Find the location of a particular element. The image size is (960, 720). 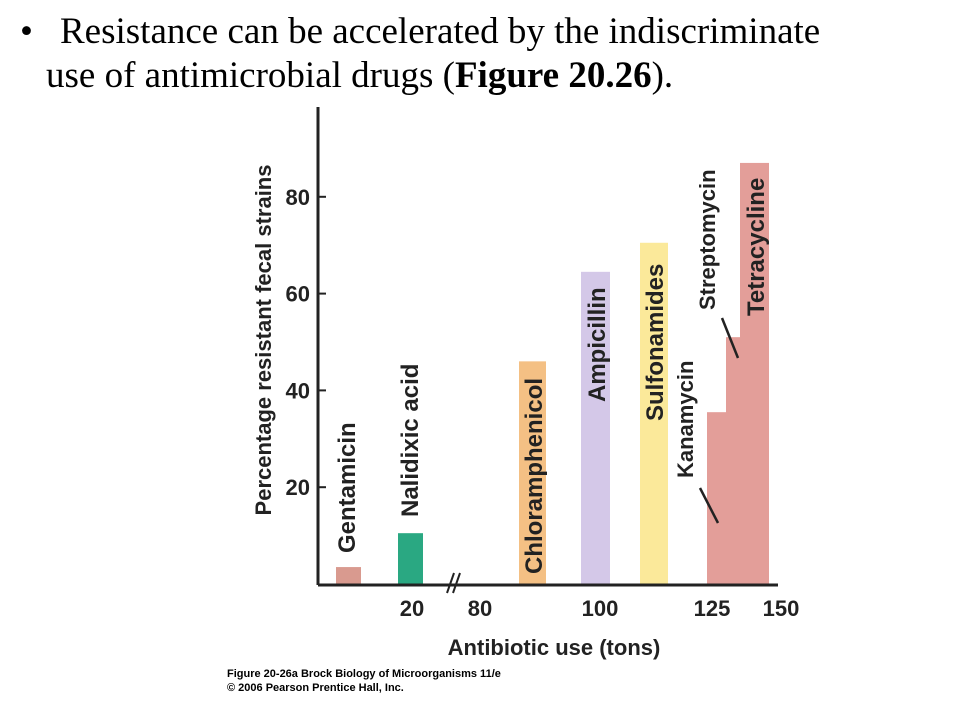

bar-label-sulfonamides: Sulfonamides is located at coordinates (655, 342).